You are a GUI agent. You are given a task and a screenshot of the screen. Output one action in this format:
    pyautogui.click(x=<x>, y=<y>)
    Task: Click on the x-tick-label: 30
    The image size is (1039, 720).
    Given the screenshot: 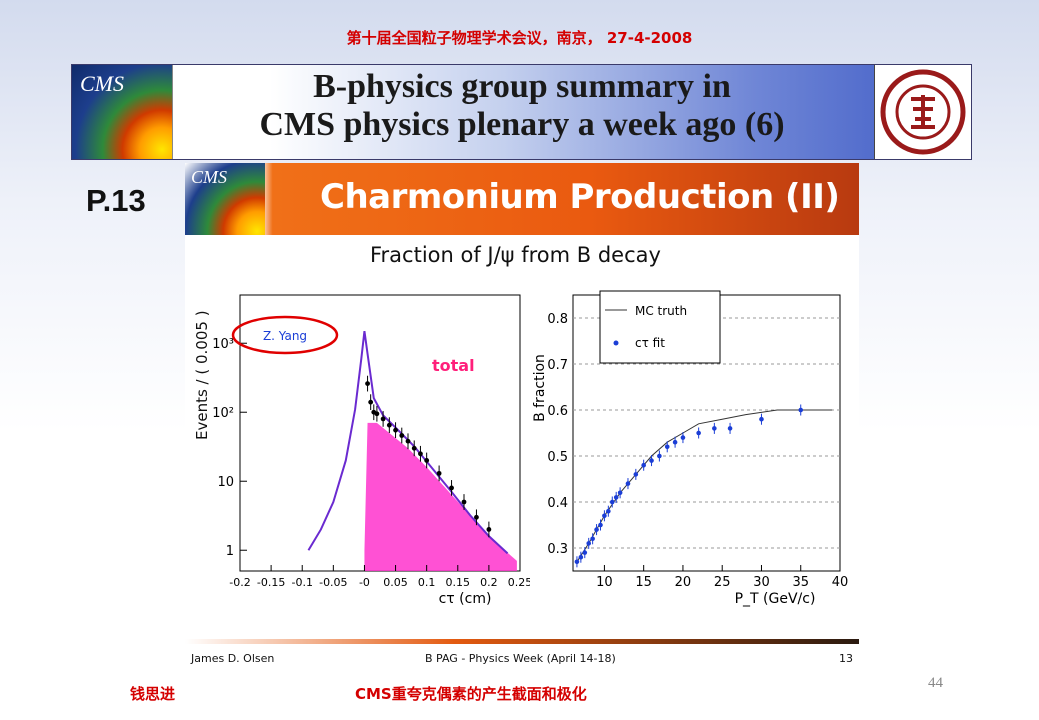 What is the action you would take?
    pyautogui.click(x=761, y=582)
    